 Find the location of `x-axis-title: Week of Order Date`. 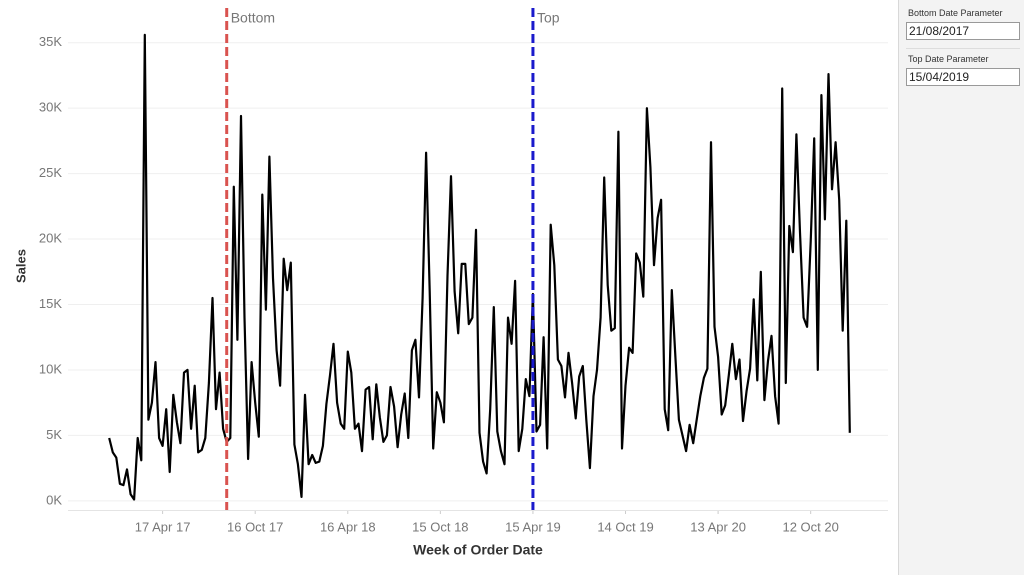

x-axis-title: Week of Order Date is located at coordinates (478, 550).